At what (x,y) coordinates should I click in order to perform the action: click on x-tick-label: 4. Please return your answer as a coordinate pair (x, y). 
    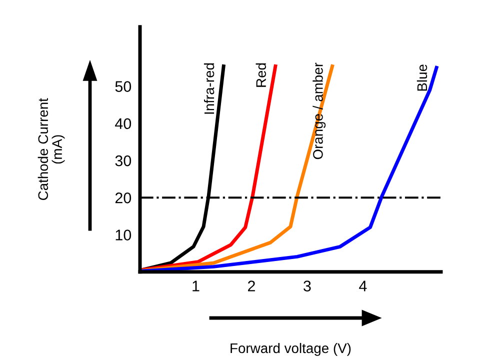
    Looking at the image, I should click on (363, 286).